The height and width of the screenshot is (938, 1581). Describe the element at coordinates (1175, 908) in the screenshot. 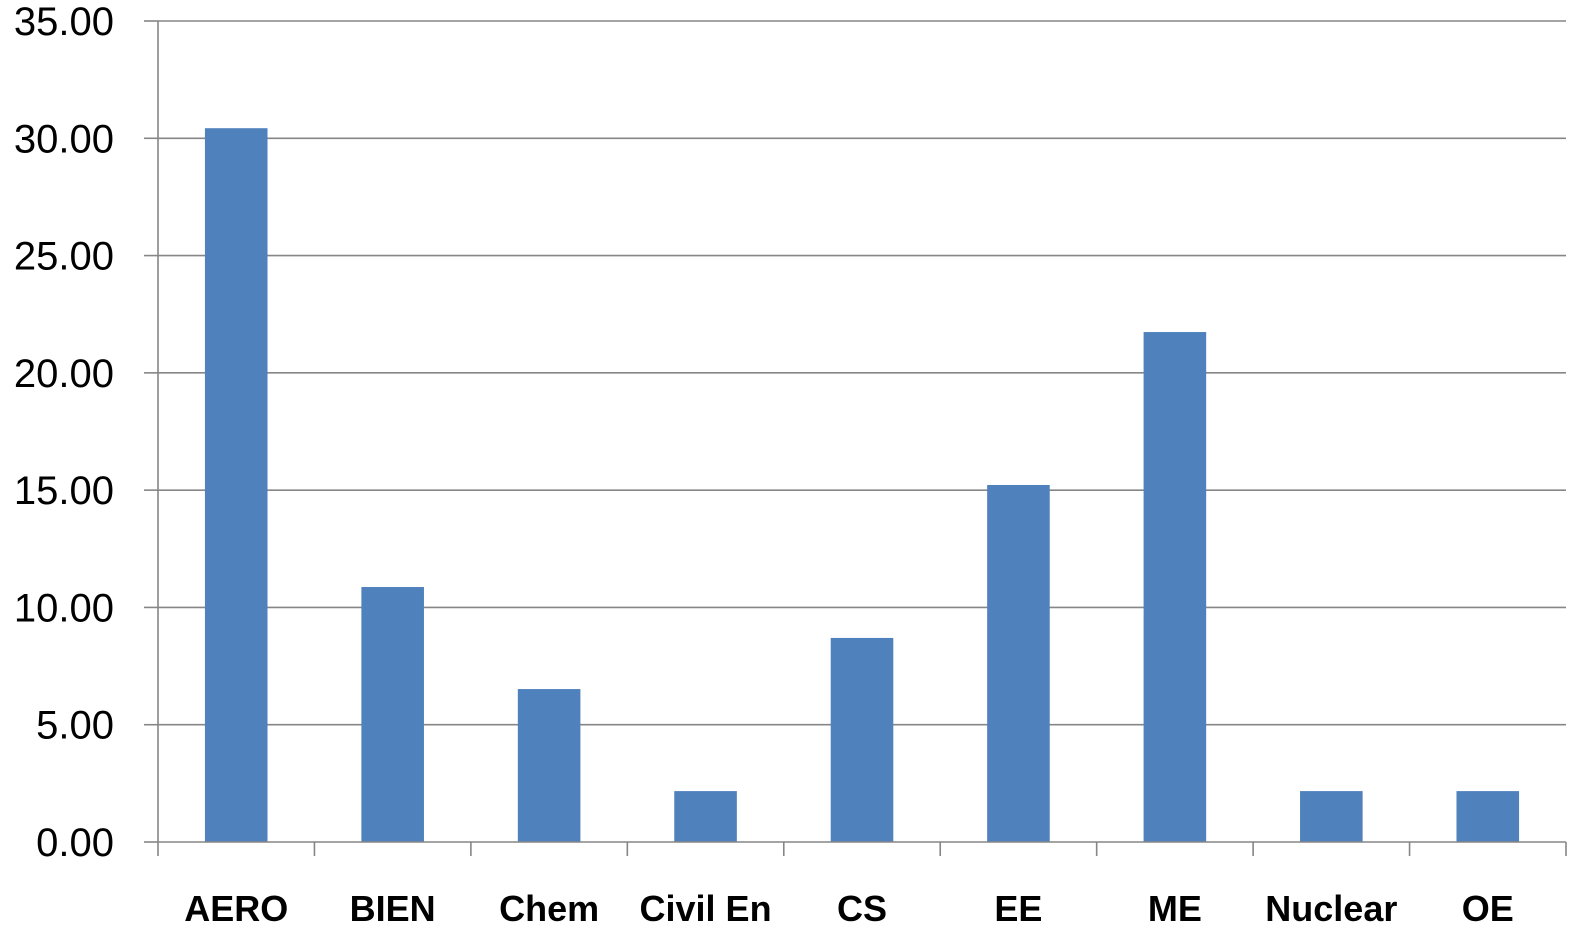

I see `x-tick-label: ME` at that location.